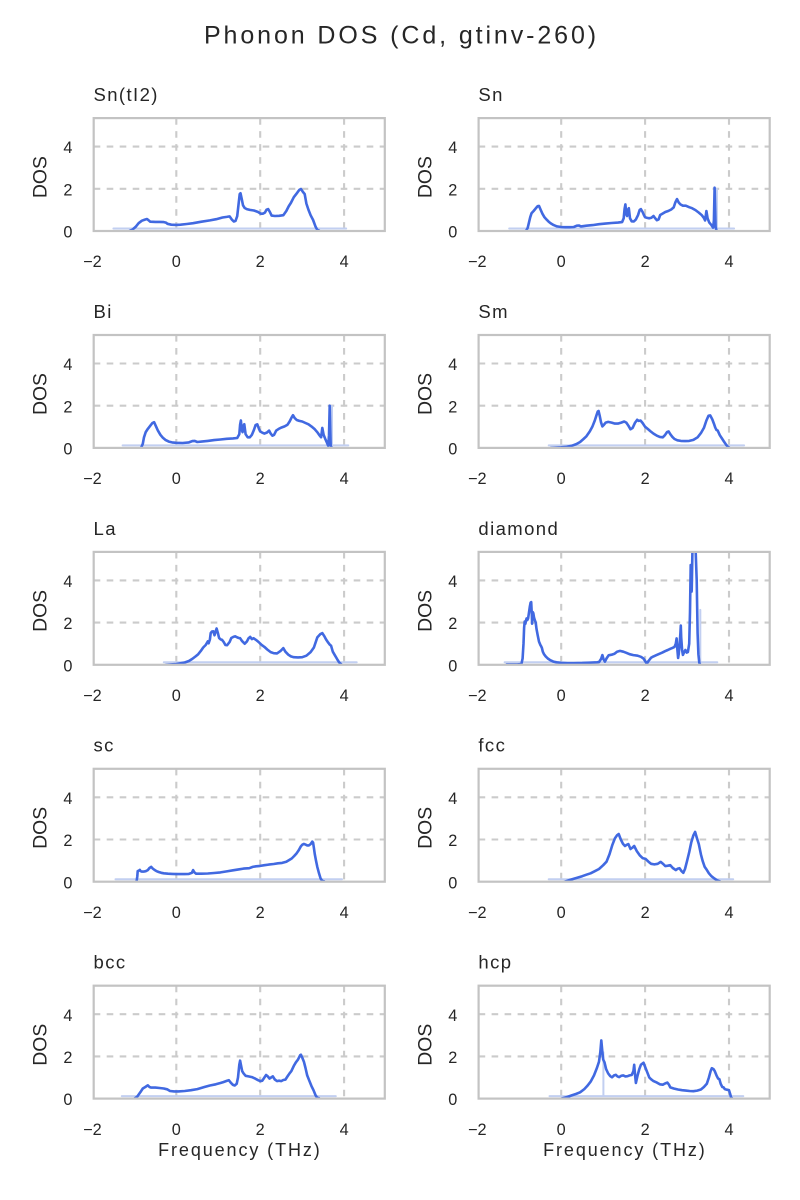 The width and height of the screenshot is (800, 1200). What do you see at coordinates (110, 962) in the screenshot?
I see `svg-text: bcc` at bounding box center [110, 962].